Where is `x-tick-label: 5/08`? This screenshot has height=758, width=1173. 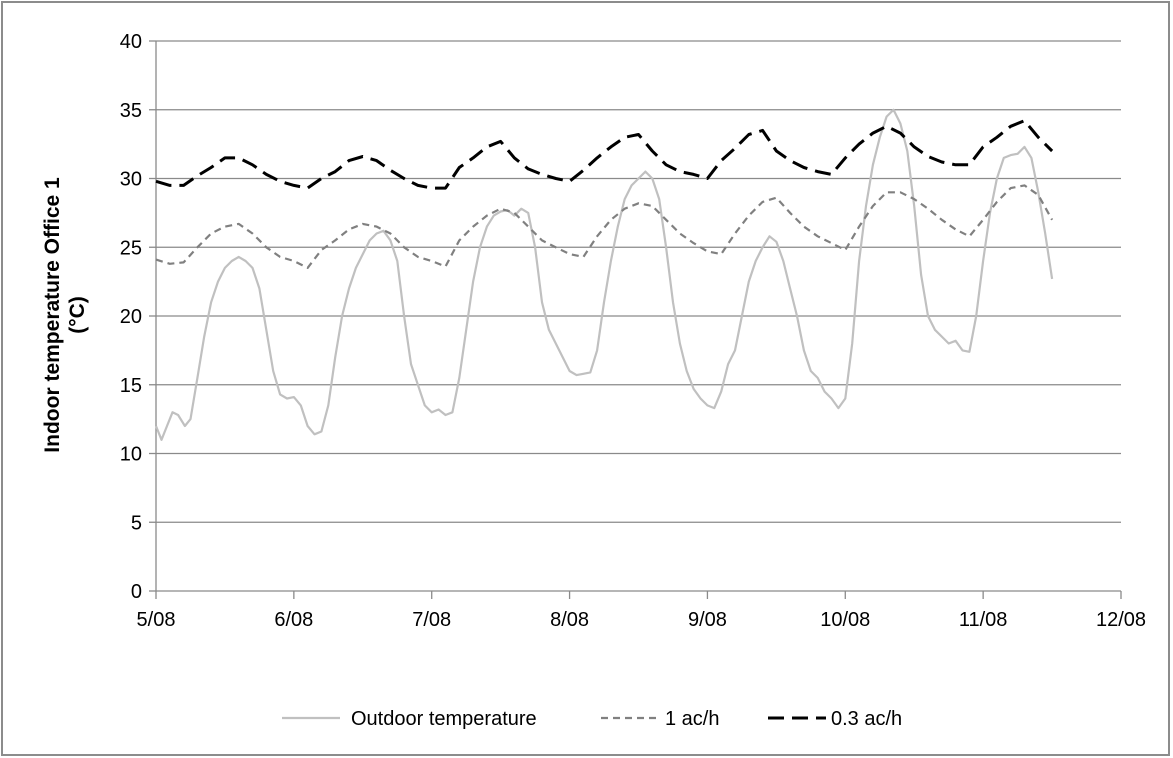 x-tick-label: 5/08 is located at coordinates (156, 620).